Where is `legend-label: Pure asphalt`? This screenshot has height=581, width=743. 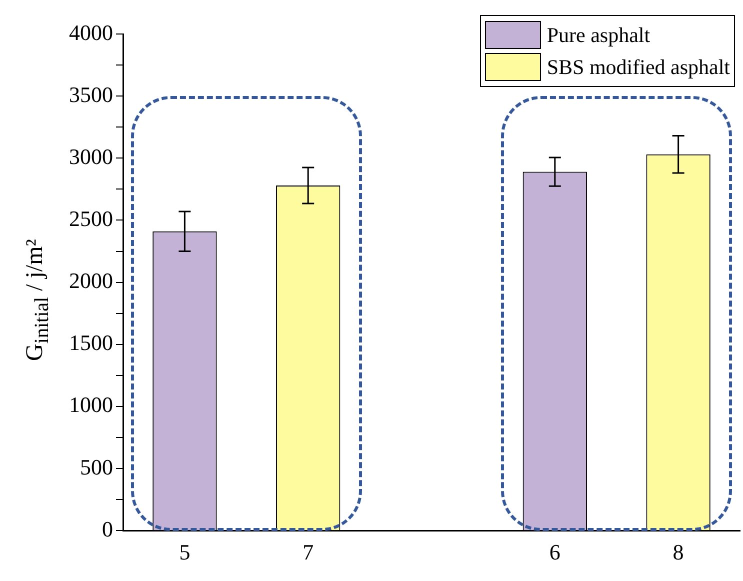 legend-label: Pure asphalt is located at coordinates (598, 35).